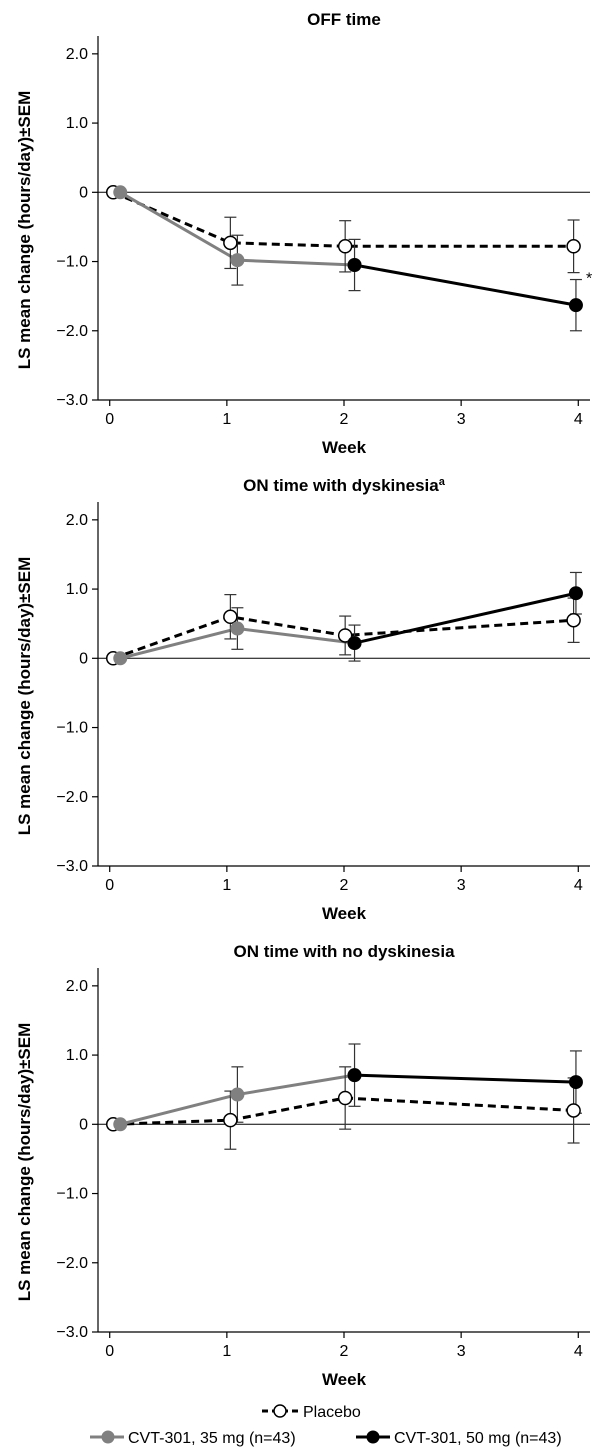 The image size is (600, 1450). I want to click on legend-item-cvt35: CVT-301, 35 mg (n=43), so click(193, 1438).